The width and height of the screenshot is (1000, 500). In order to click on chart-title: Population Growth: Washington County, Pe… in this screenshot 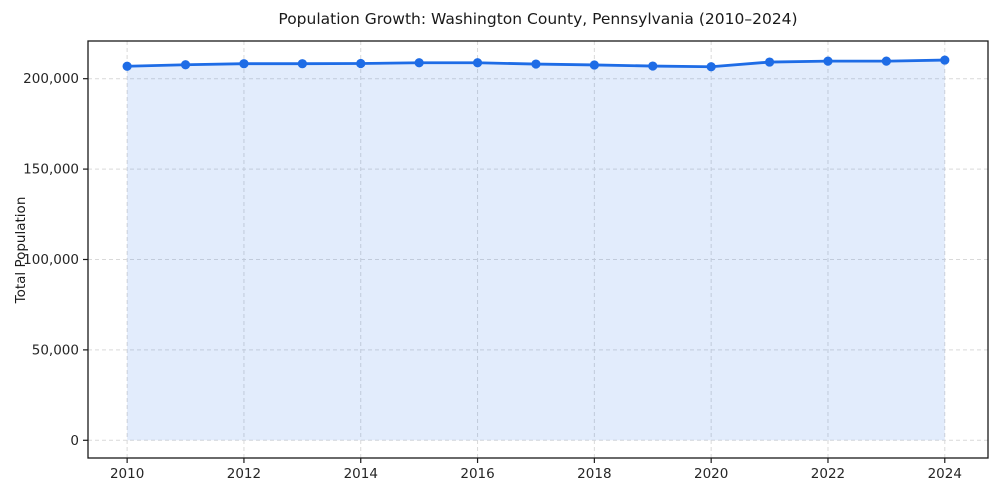, I will do `click(538, 19)`.